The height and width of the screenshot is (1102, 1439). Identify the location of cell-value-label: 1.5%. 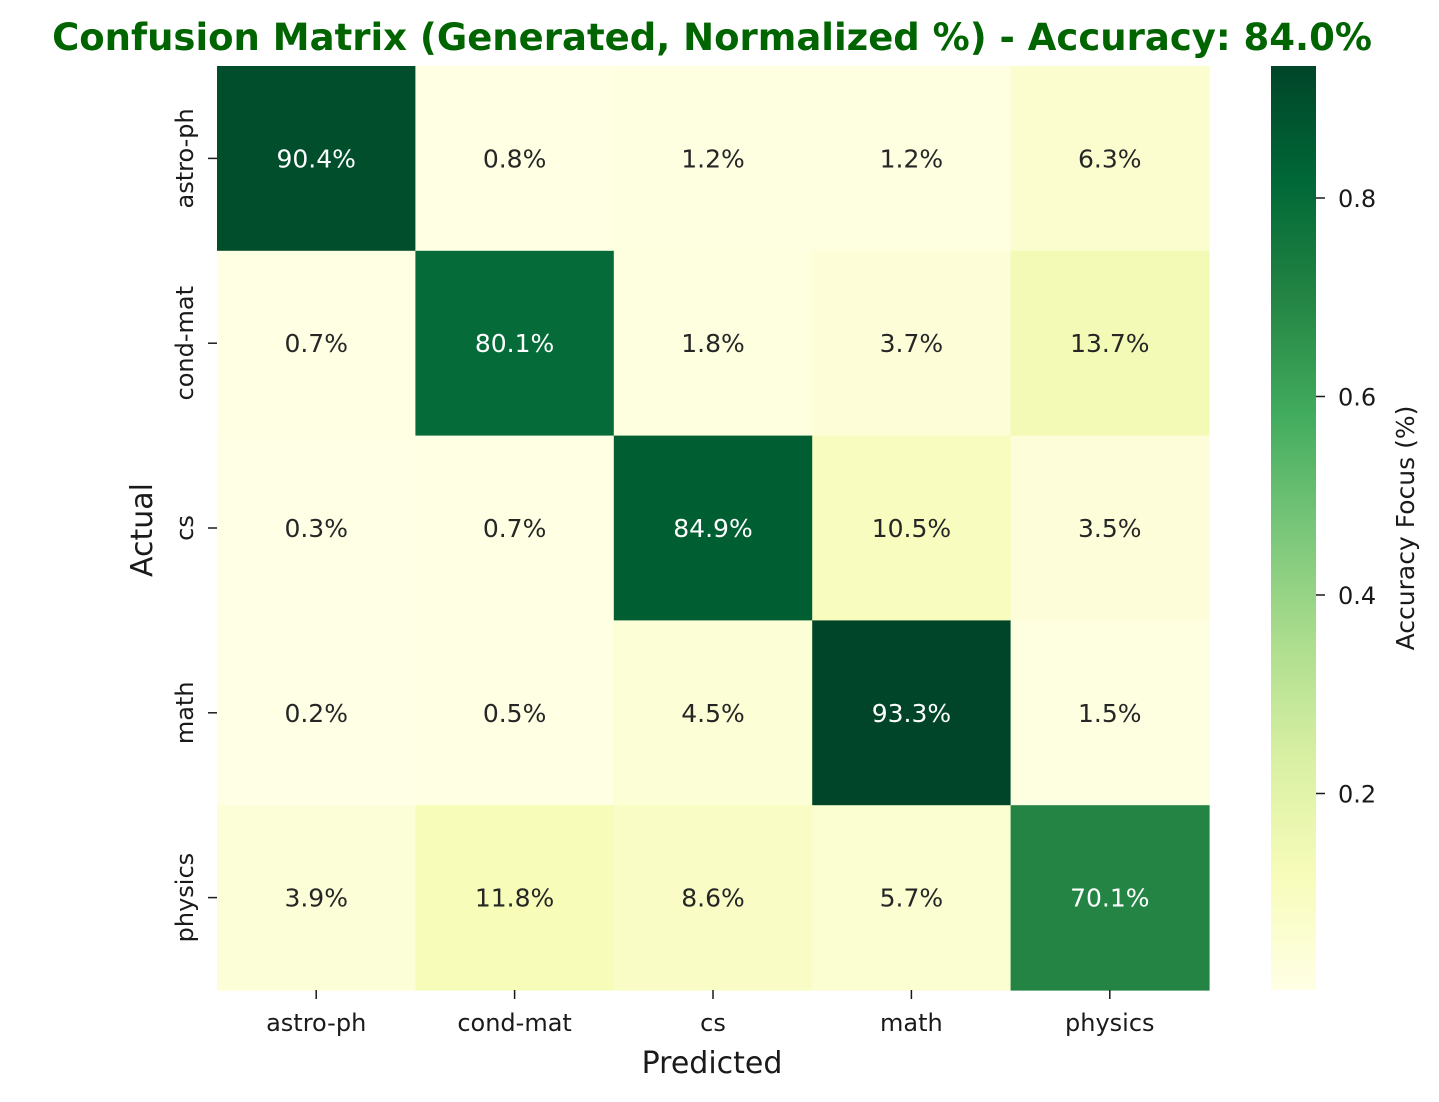
(1110, 713).